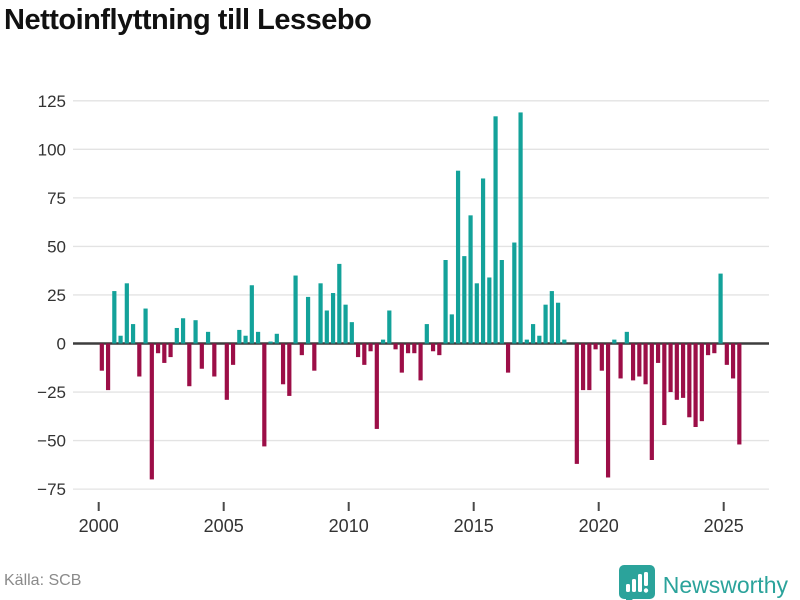 The width and height of the screenshot is (800, 600). Describe the element at coordinates (703, 582) in the screenshot. I see `newsworthy-logo: Newsworthy` at that location.